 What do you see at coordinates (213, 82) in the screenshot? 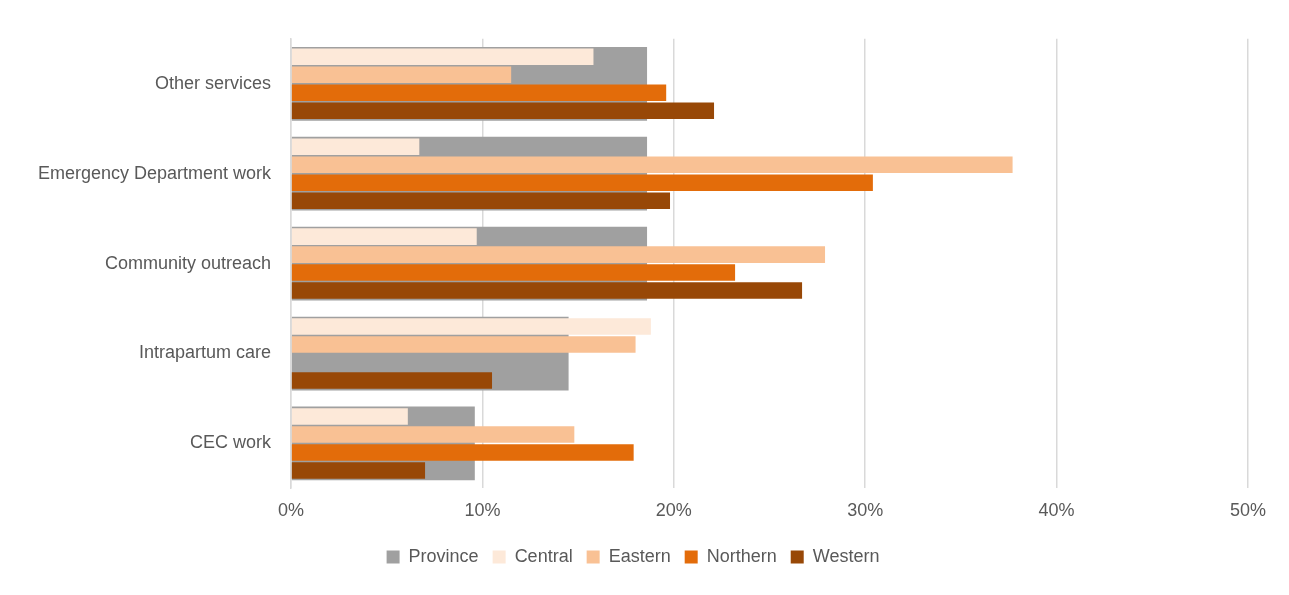
I see `y-tick-label: Other services` at bounding box center [213, 82].